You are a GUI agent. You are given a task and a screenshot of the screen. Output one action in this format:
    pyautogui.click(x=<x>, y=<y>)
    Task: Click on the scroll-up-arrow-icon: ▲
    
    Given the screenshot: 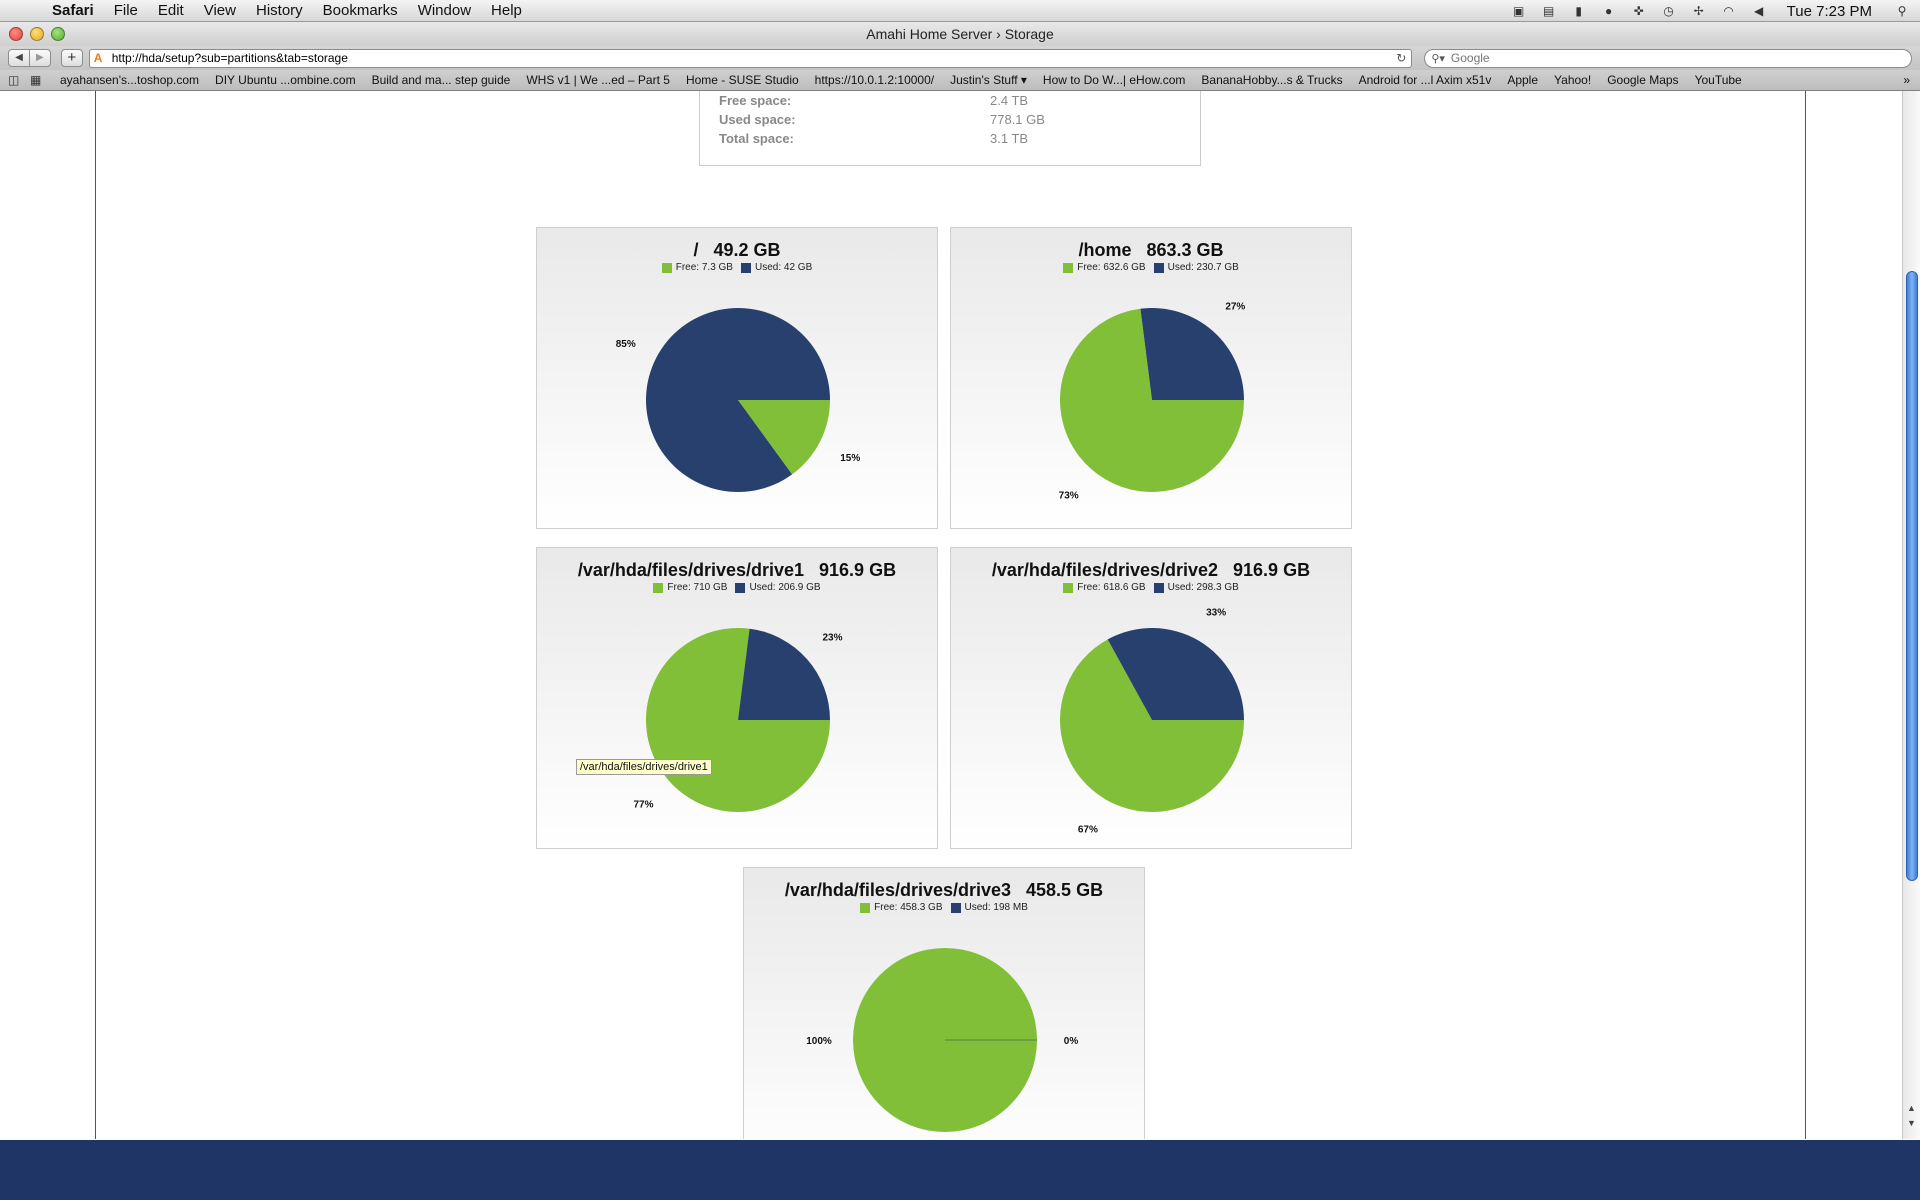 What is the action you would take?
    pyautogui.click(x=1911, y=1108)
    